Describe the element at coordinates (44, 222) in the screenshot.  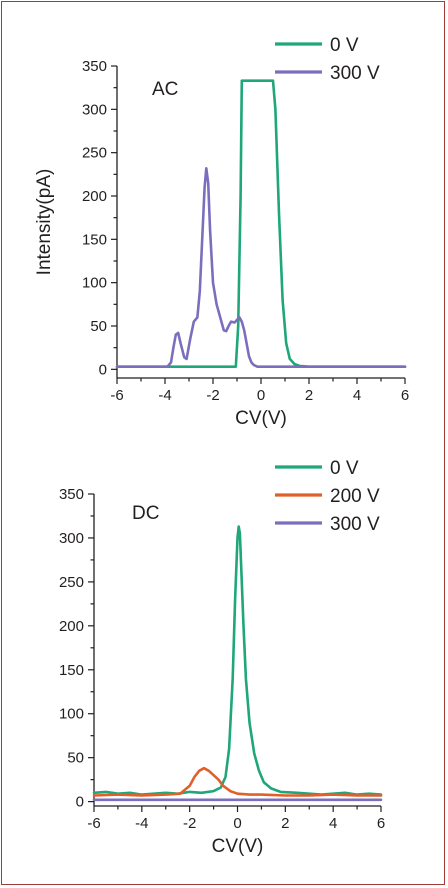
I see `y-axis-title: Intensity(pA)` at that location.